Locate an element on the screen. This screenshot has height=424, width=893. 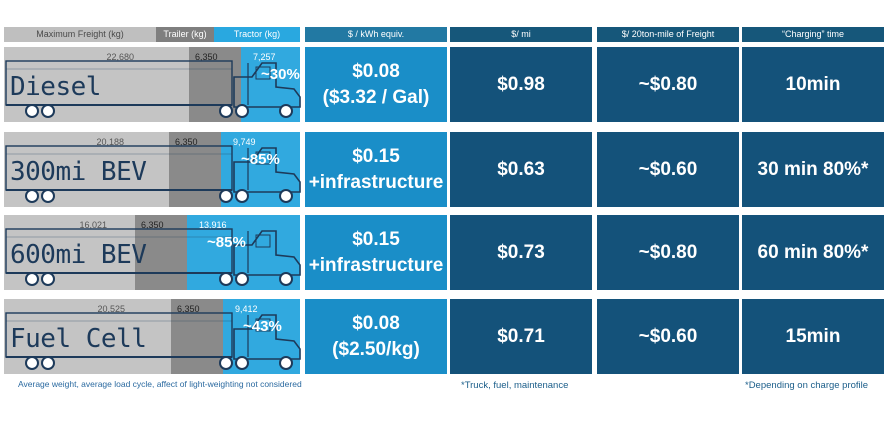
efficiency-label: ~30% is located at coordinates (280, 74).